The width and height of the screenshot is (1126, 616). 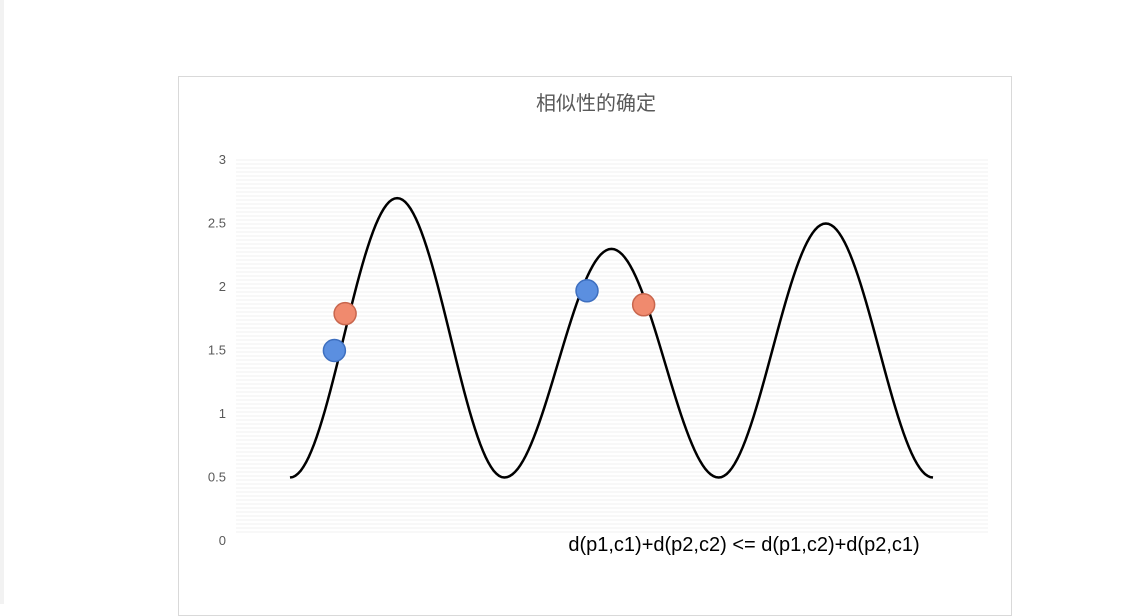 I want to click on y-tick-label: 0.5, so click(x=217, y=477).